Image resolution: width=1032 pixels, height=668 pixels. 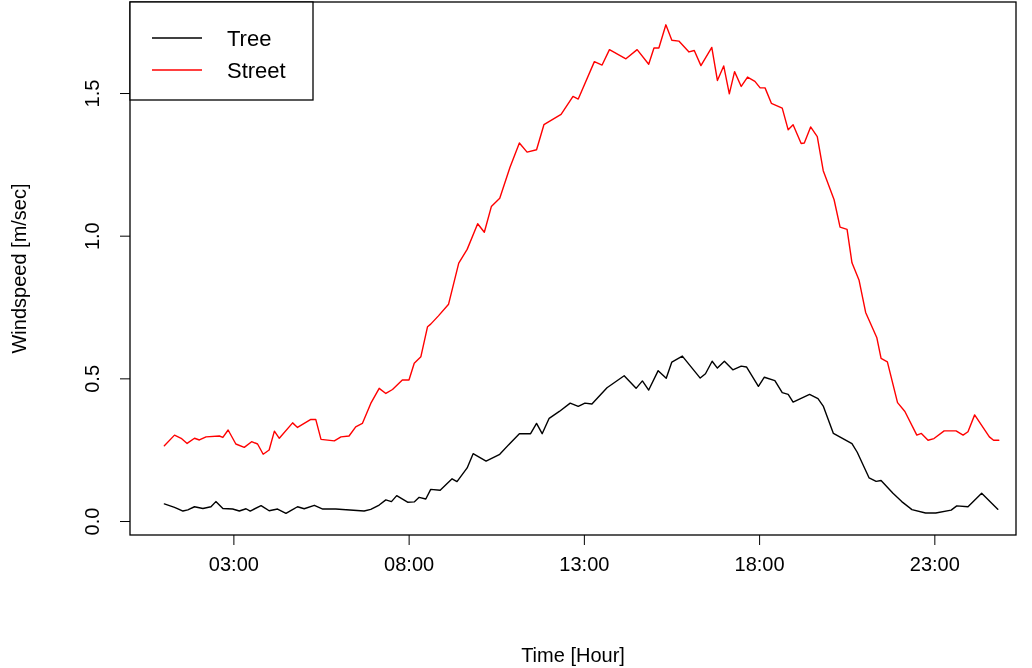 What do you see at coordinates (92, 93) in the screenshot?
I see `y-tick-label: 1.5` at bounding box center [92, 93].